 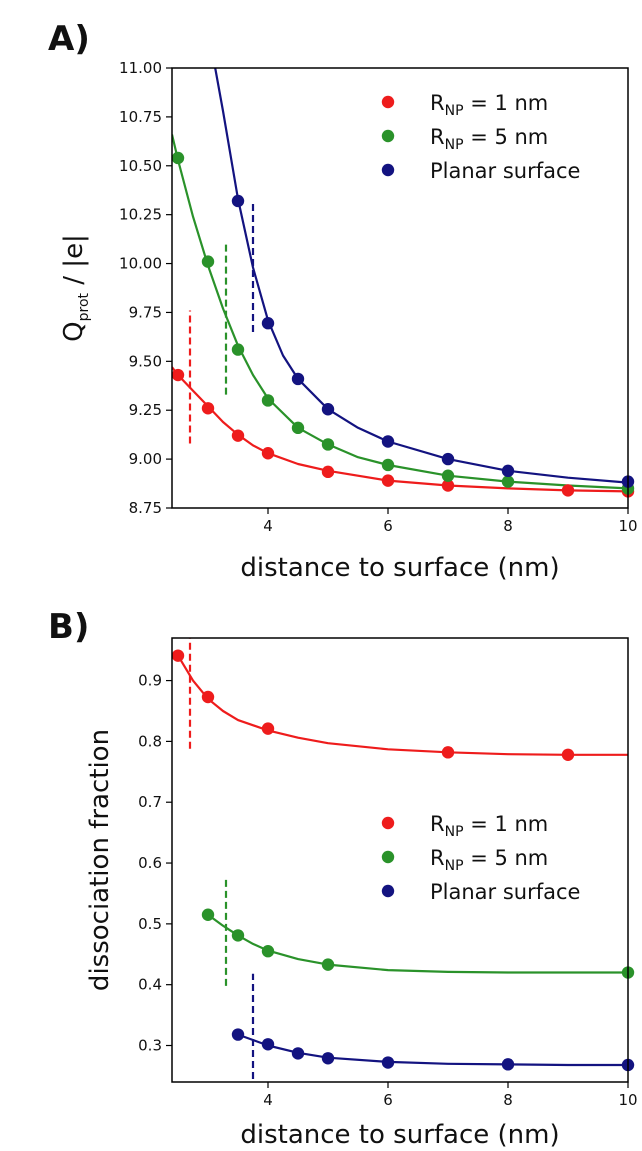 What do you see at coordinates (388, 136) in the screenshot?
I see `legend-marker-r5nm-a` at bounding box center [388, 136].